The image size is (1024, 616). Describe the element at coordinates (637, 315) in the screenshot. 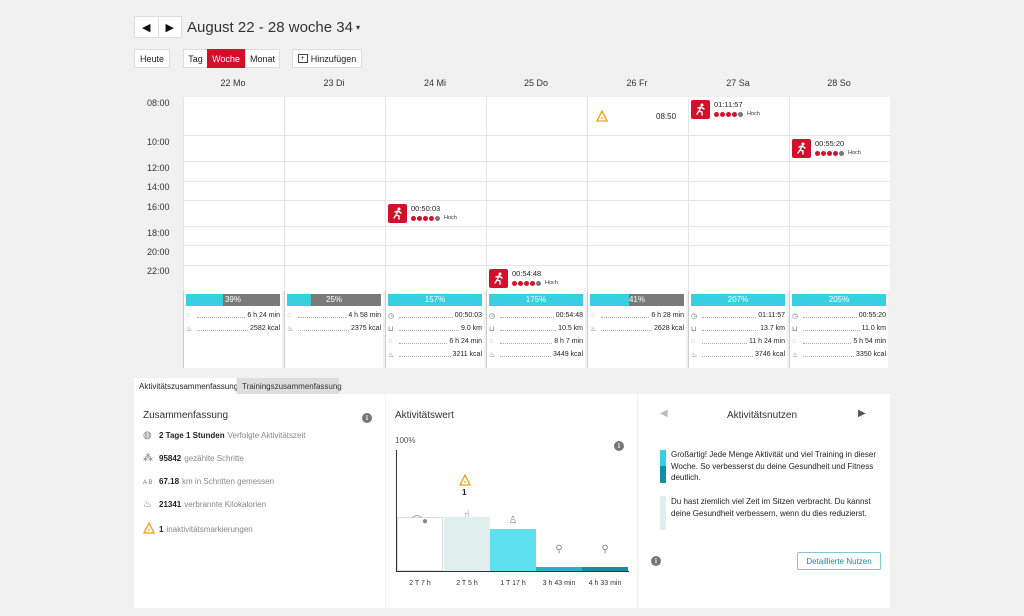

I see `active-time-row: ◌ 6 h 28 min` at that location.